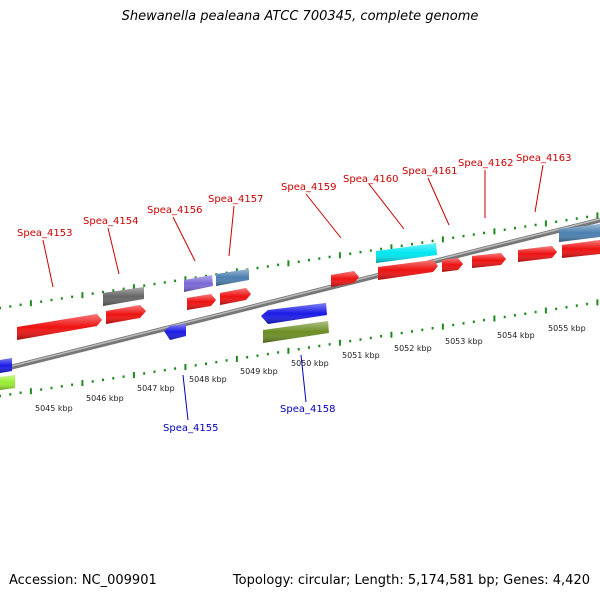 This screenshot has height=600, width=600. I want to click on scale-label-5048: 5048 kbp, so click(208, 379).